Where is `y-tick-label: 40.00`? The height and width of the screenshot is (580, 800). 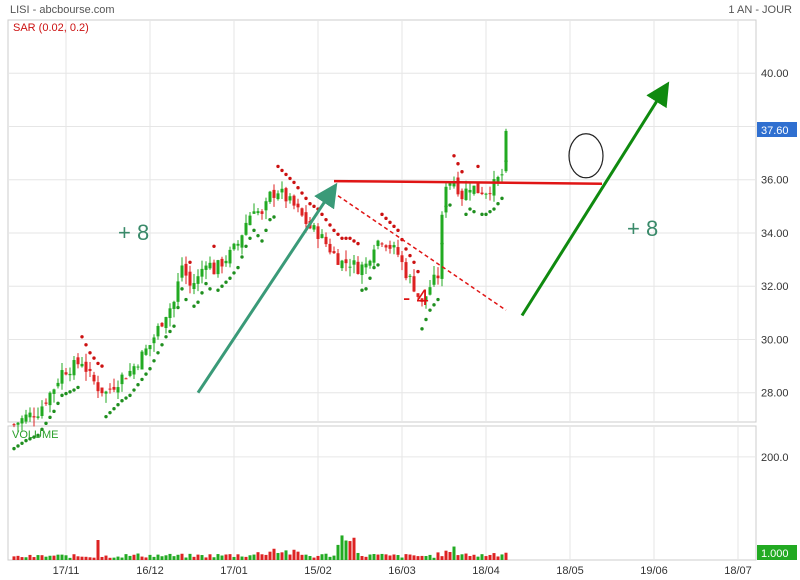
y-tick-label: 40.00 is located at coordinates (775, 74).